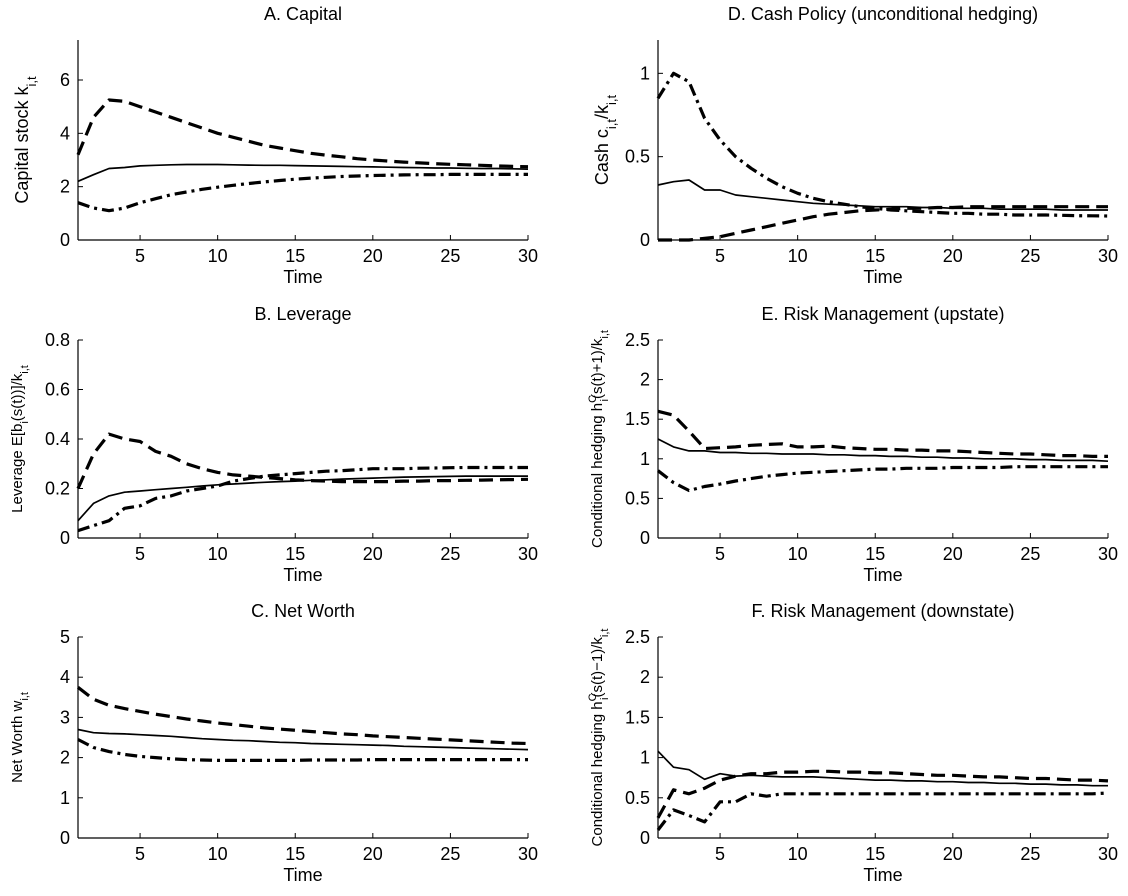  Describe the element at coordinates (882, 611) in the screenshot. I see `panel-title: F. Risk Management (downstate)` at that location.